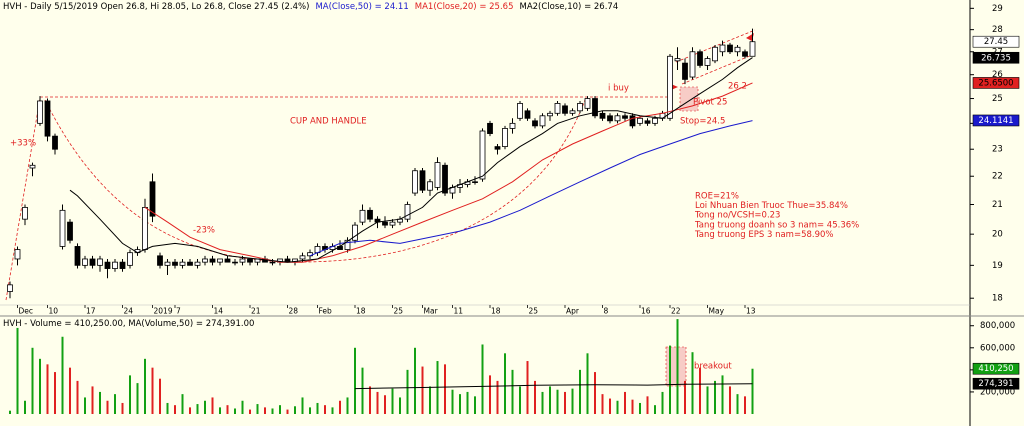 The width and height of the screenshot is (1024, 426). I want to click on y-tick-label: 19, so click(997, 266).